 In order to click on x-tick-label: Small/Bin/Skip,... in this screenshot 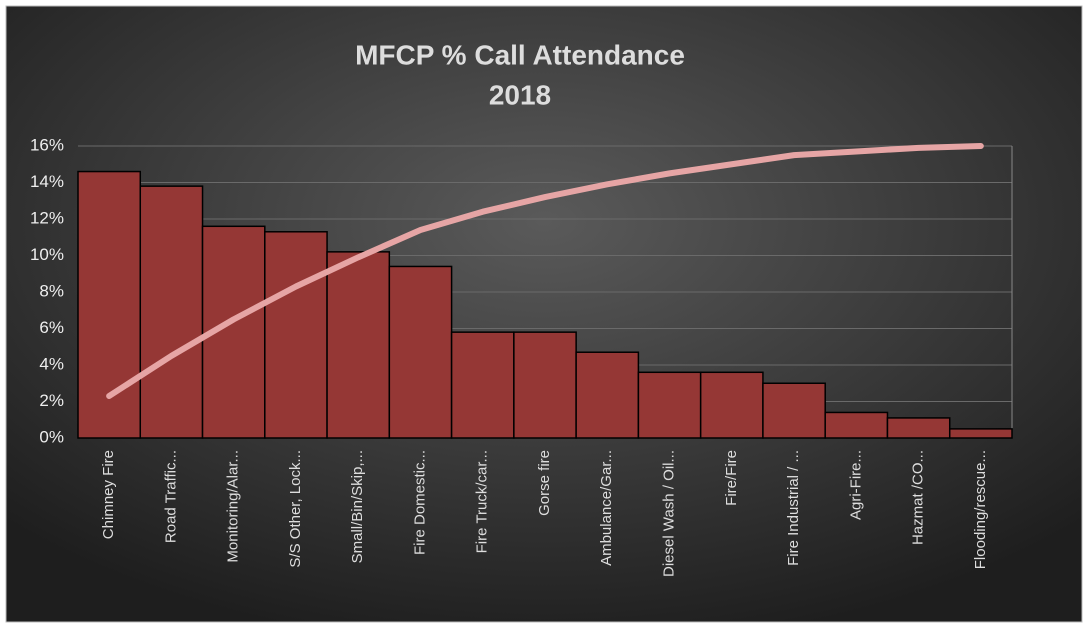, I will do `click(357, 506)`.